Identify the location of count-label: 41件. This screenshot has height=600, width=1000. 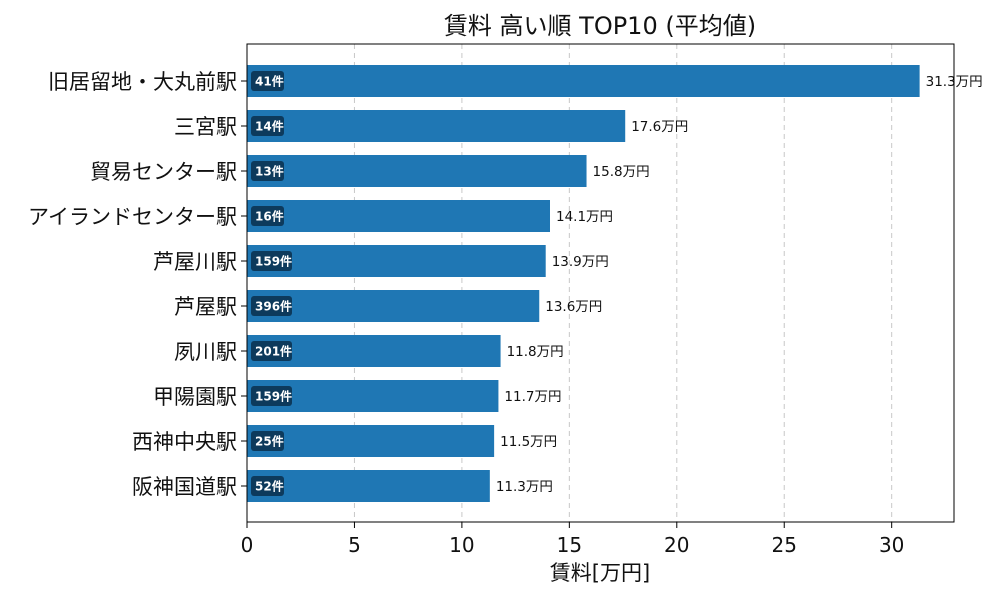
(269, 81).